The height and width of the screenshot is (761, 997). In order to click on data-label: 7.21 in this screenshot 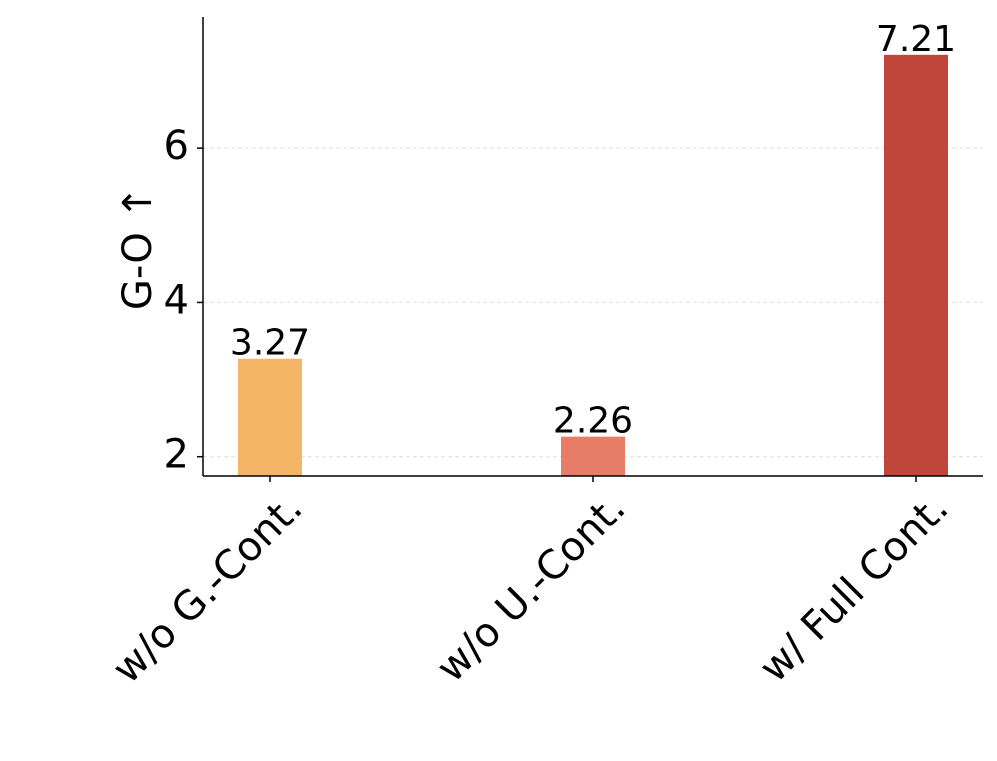, I will do `click(916, 39)`.